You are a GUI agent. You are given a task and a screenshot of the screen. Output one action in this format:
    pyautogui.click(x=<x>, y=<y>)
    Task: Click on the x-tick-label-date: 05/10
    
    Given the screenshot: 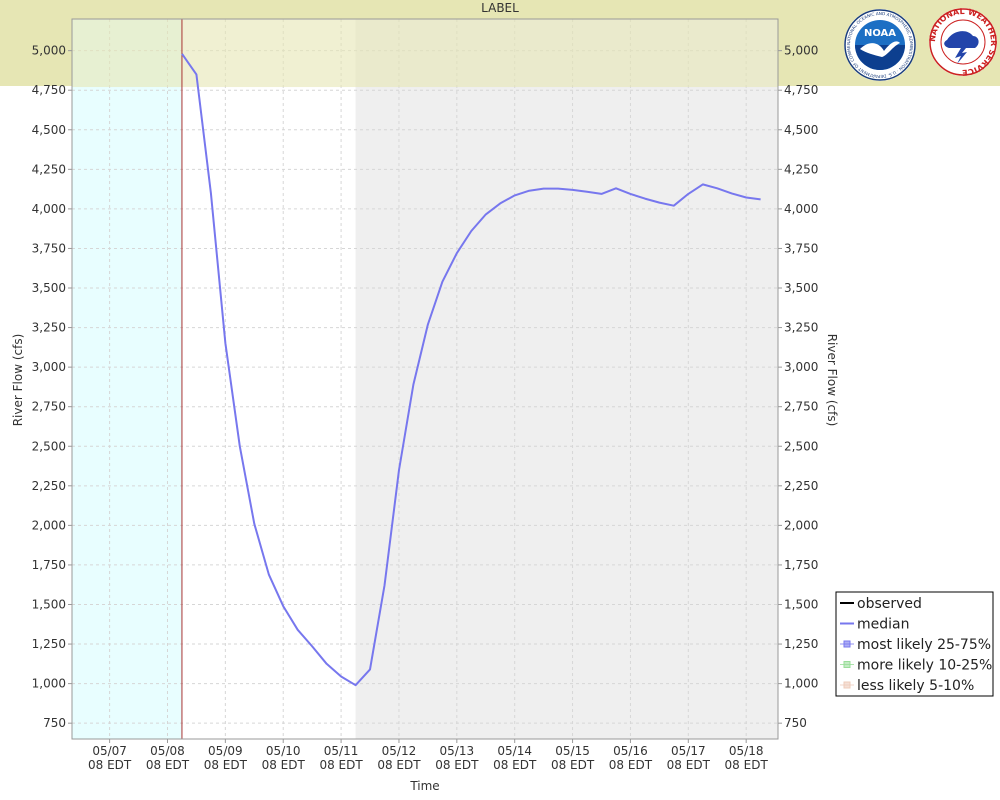 What is the action you would take?
    pyautogui.click(x=283, y=751)
    